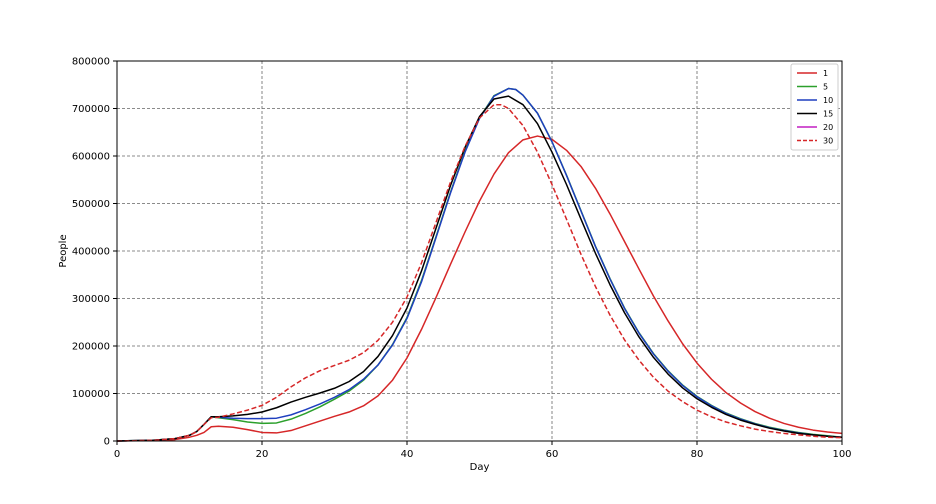 The image size is (936, 504). Describe the element at coordinates (480, 467) in the screenshot. I see `x-axis-label: Day` at that location.